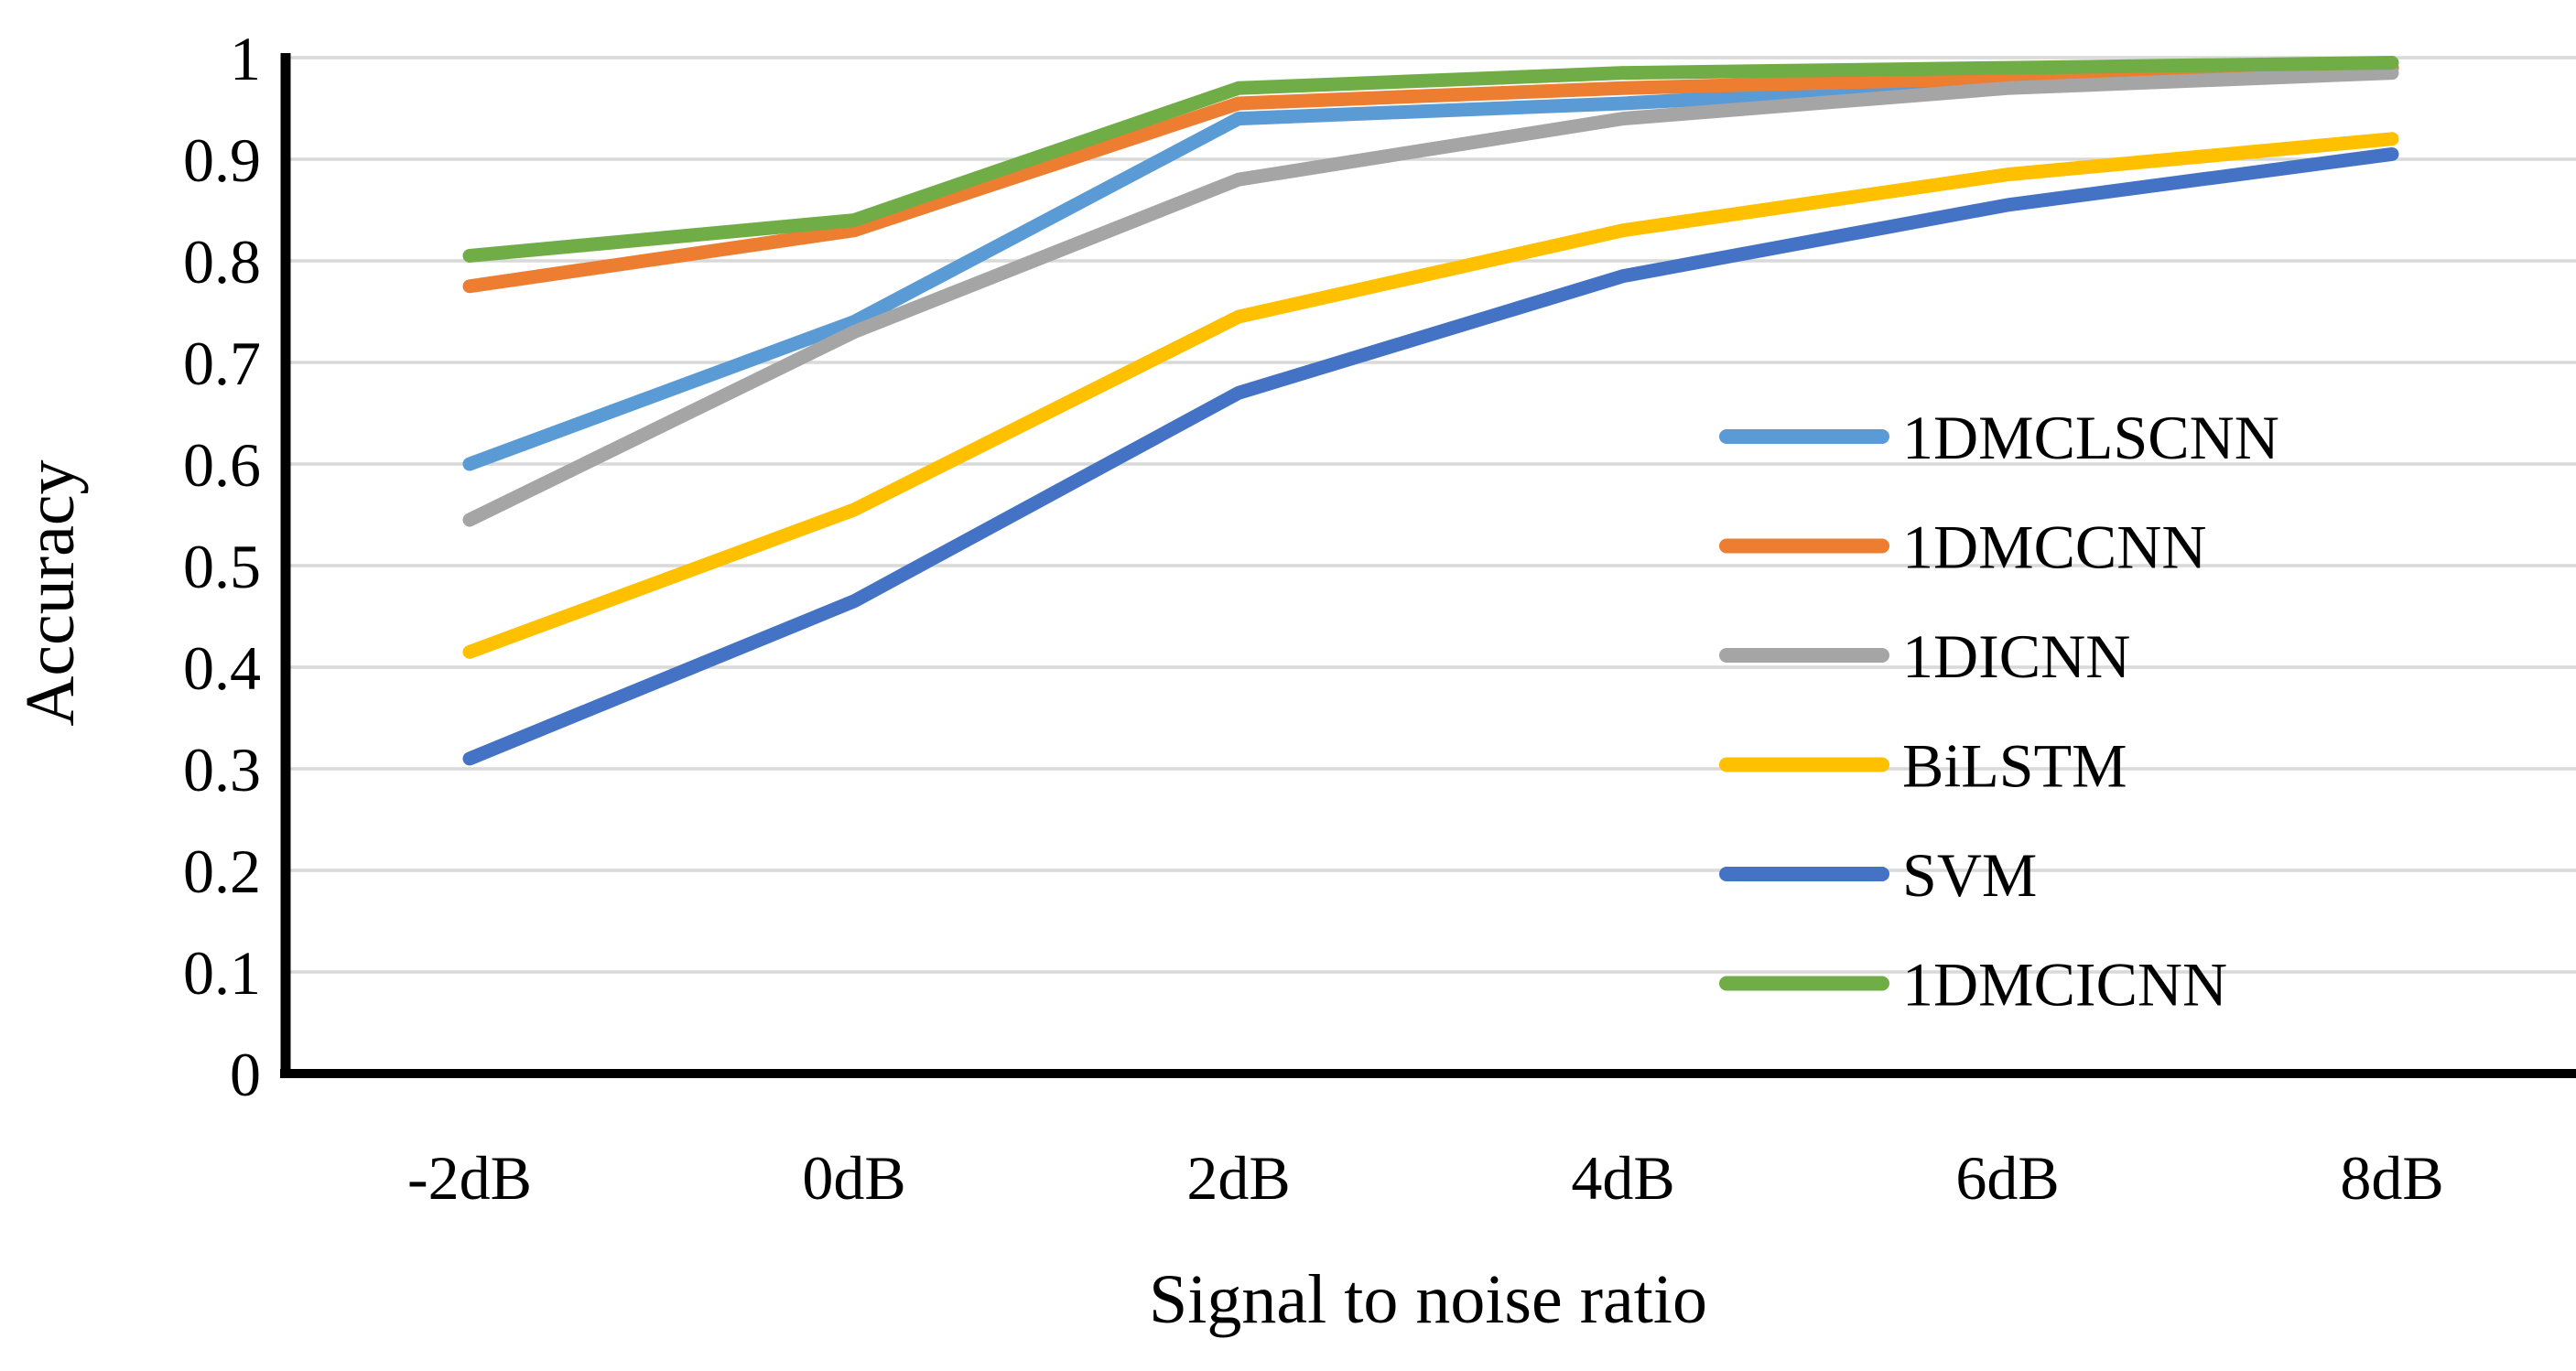 The width and height of the screenshot is (2576, 1371). Describe the element at coordinates (1970, 875) in the screenshot. I see `legend-label: SVM` at that location.